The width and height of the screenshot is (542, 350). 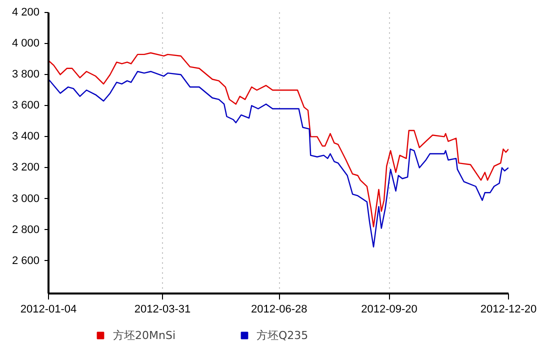 I want to click on x-tick-label: 2012-01-04, so click(x=48, y=310).